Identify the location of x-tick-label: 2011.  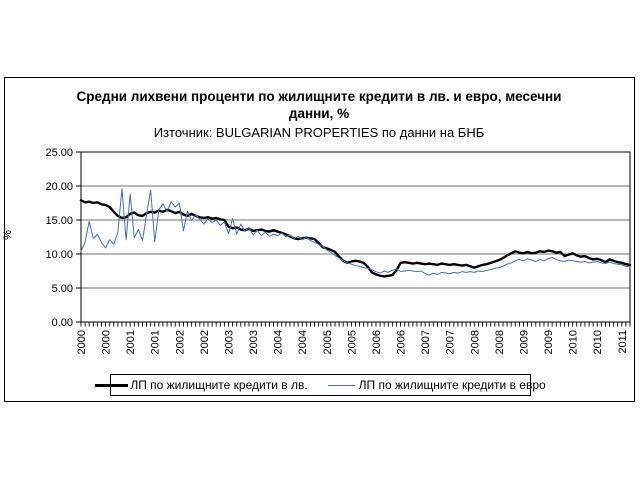
(623, 342).